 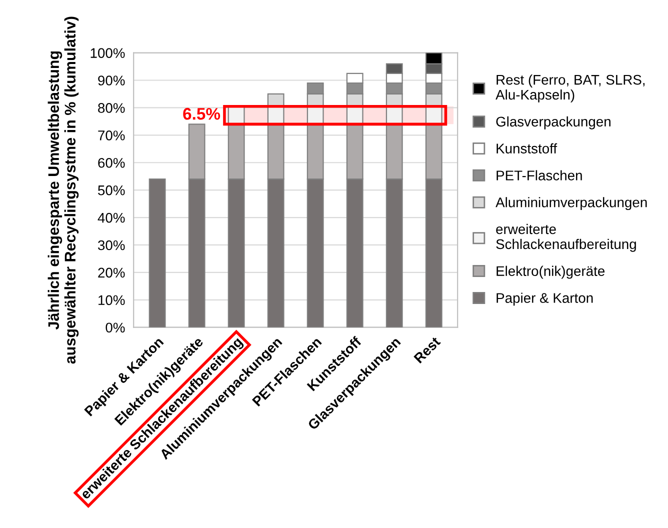 I want to click on legend-label: Kunststoff, so click(x=527, y=148).